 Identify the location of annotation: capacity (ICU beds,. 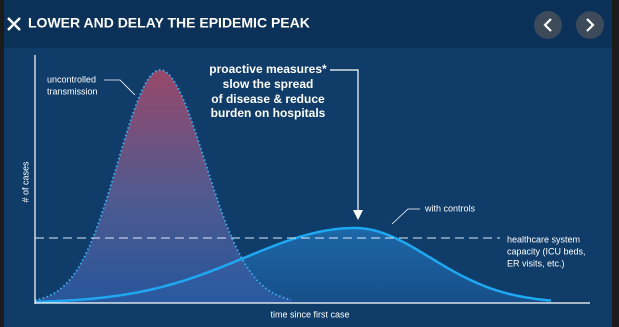
(546, 251).